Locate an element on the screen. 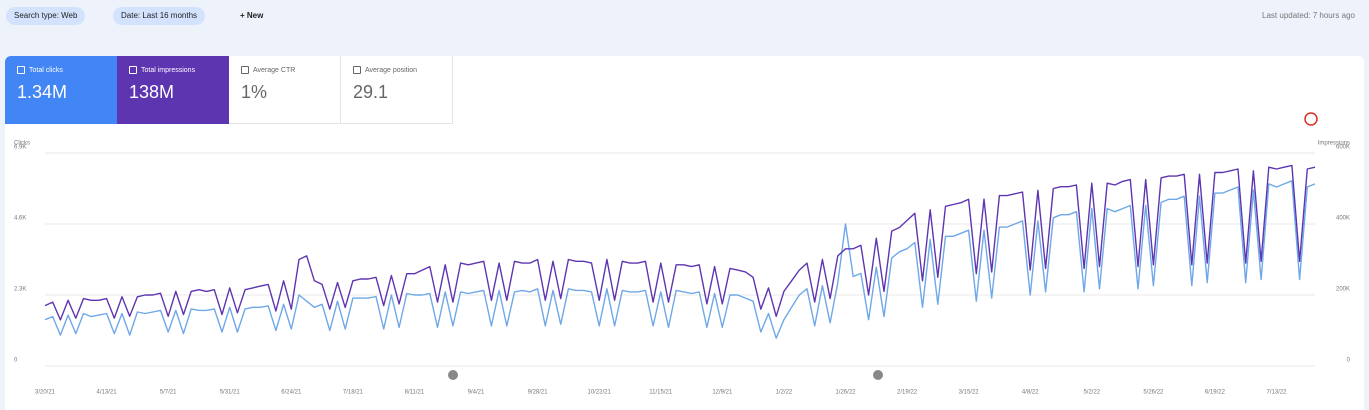  x-tick-label: 1/2/22 is located at coordinates (784, 393).